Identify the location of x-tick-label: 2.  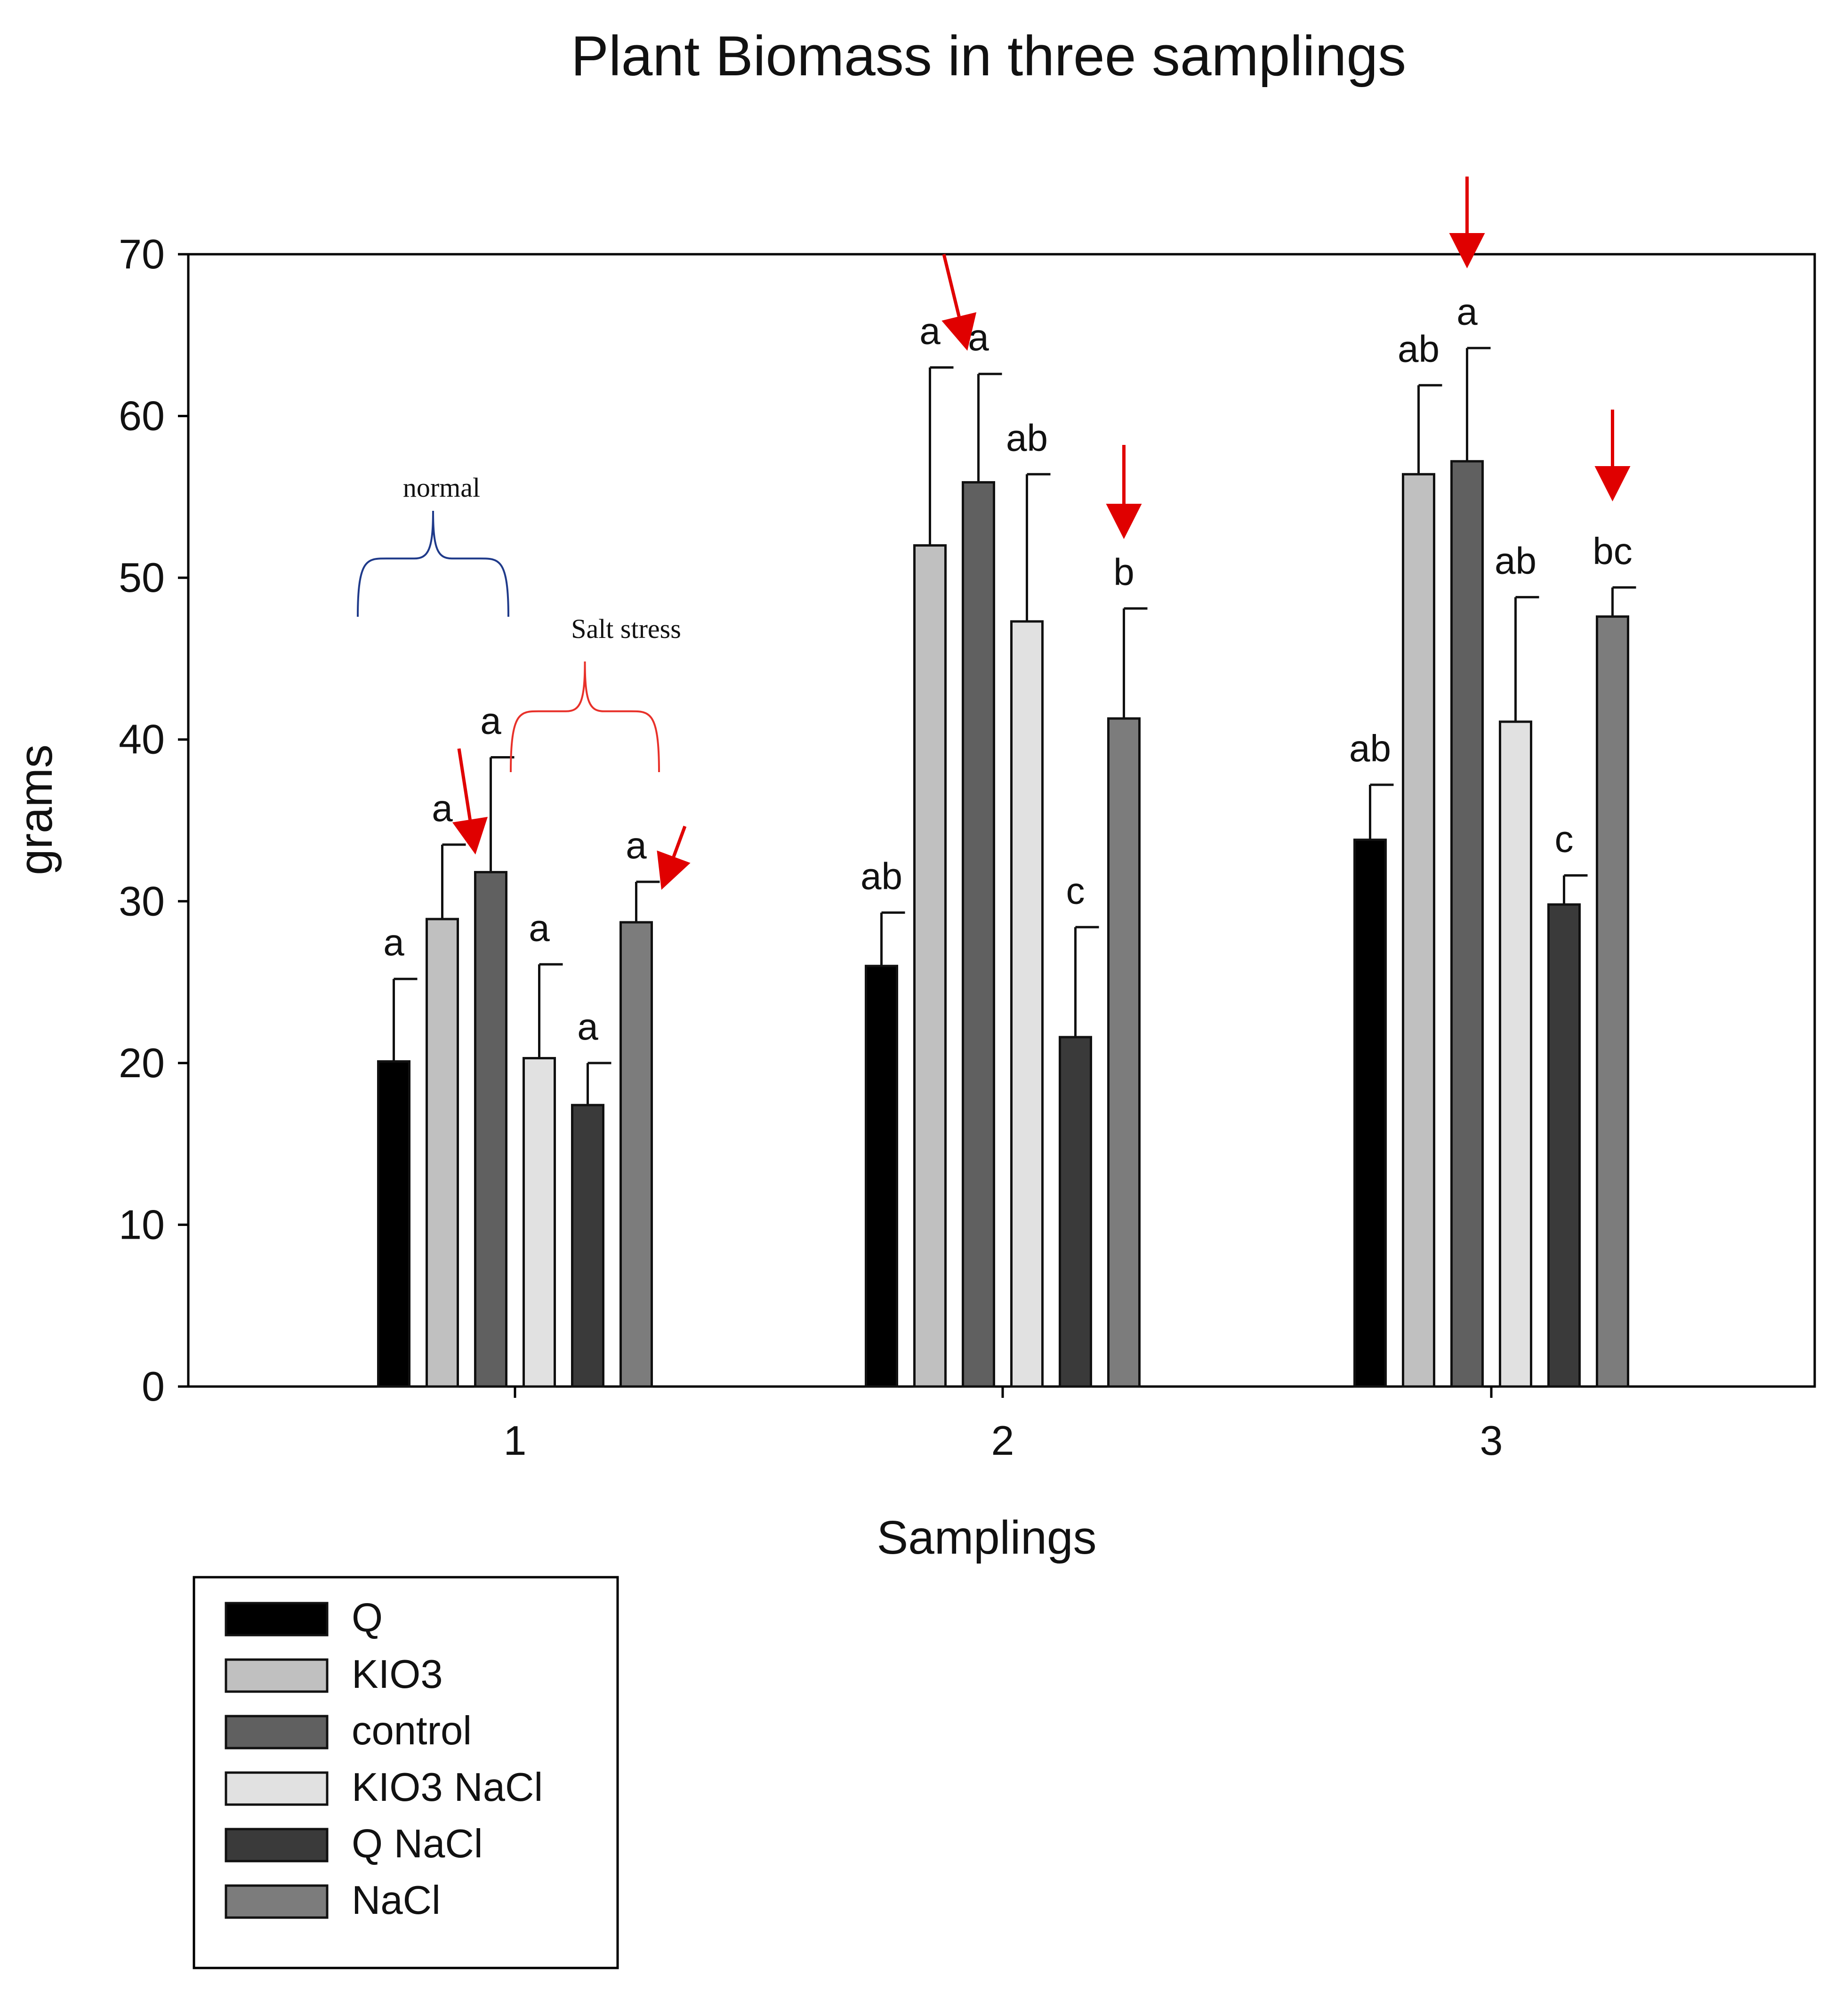
(1002, 1440).